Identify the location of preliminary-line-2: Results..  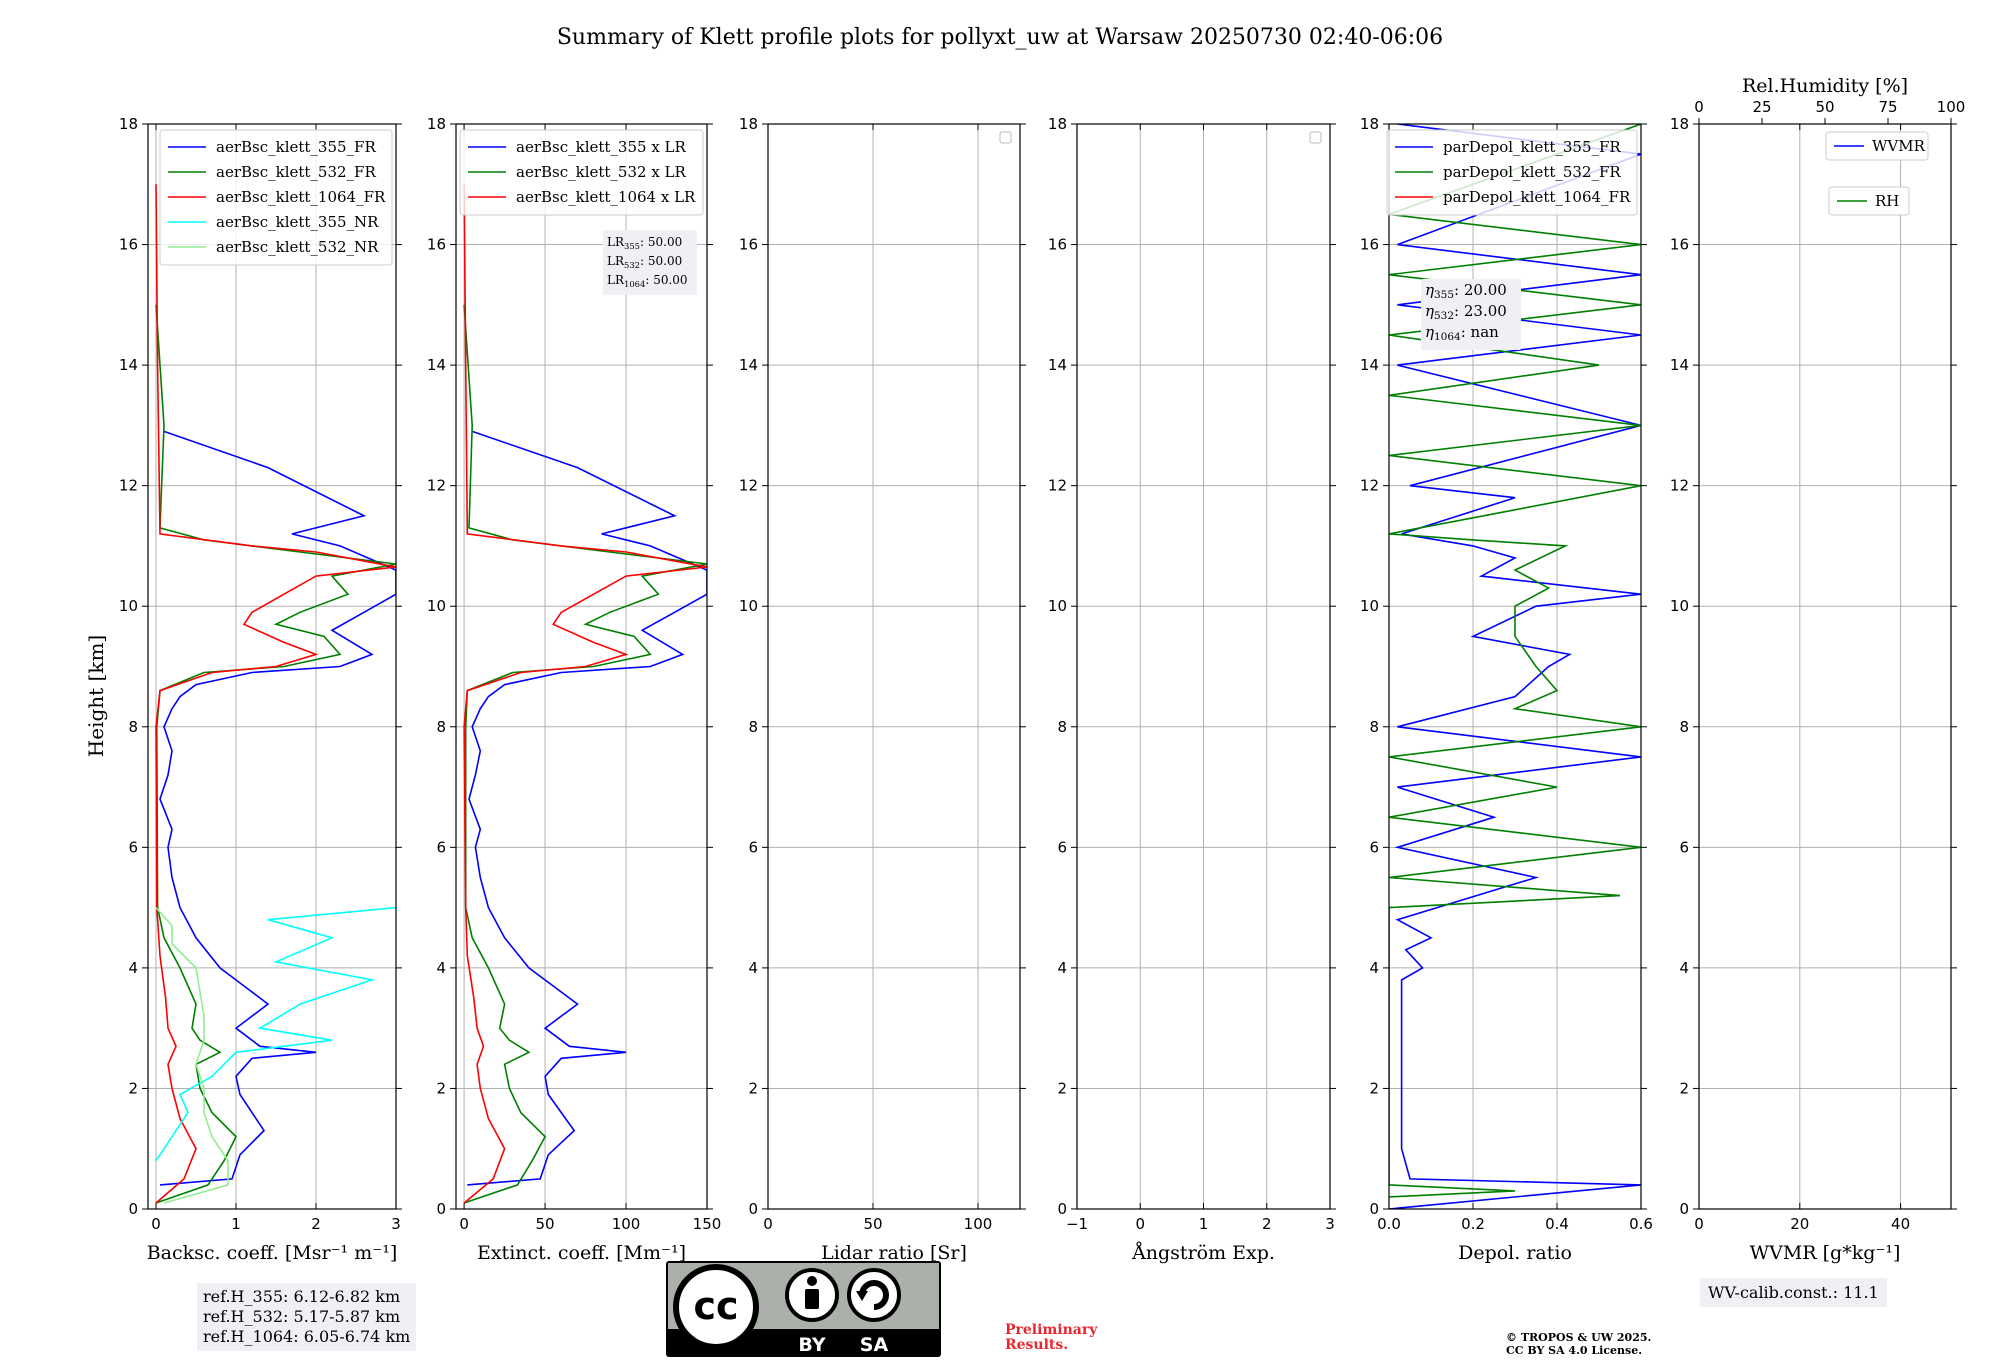
(1037, 1345).